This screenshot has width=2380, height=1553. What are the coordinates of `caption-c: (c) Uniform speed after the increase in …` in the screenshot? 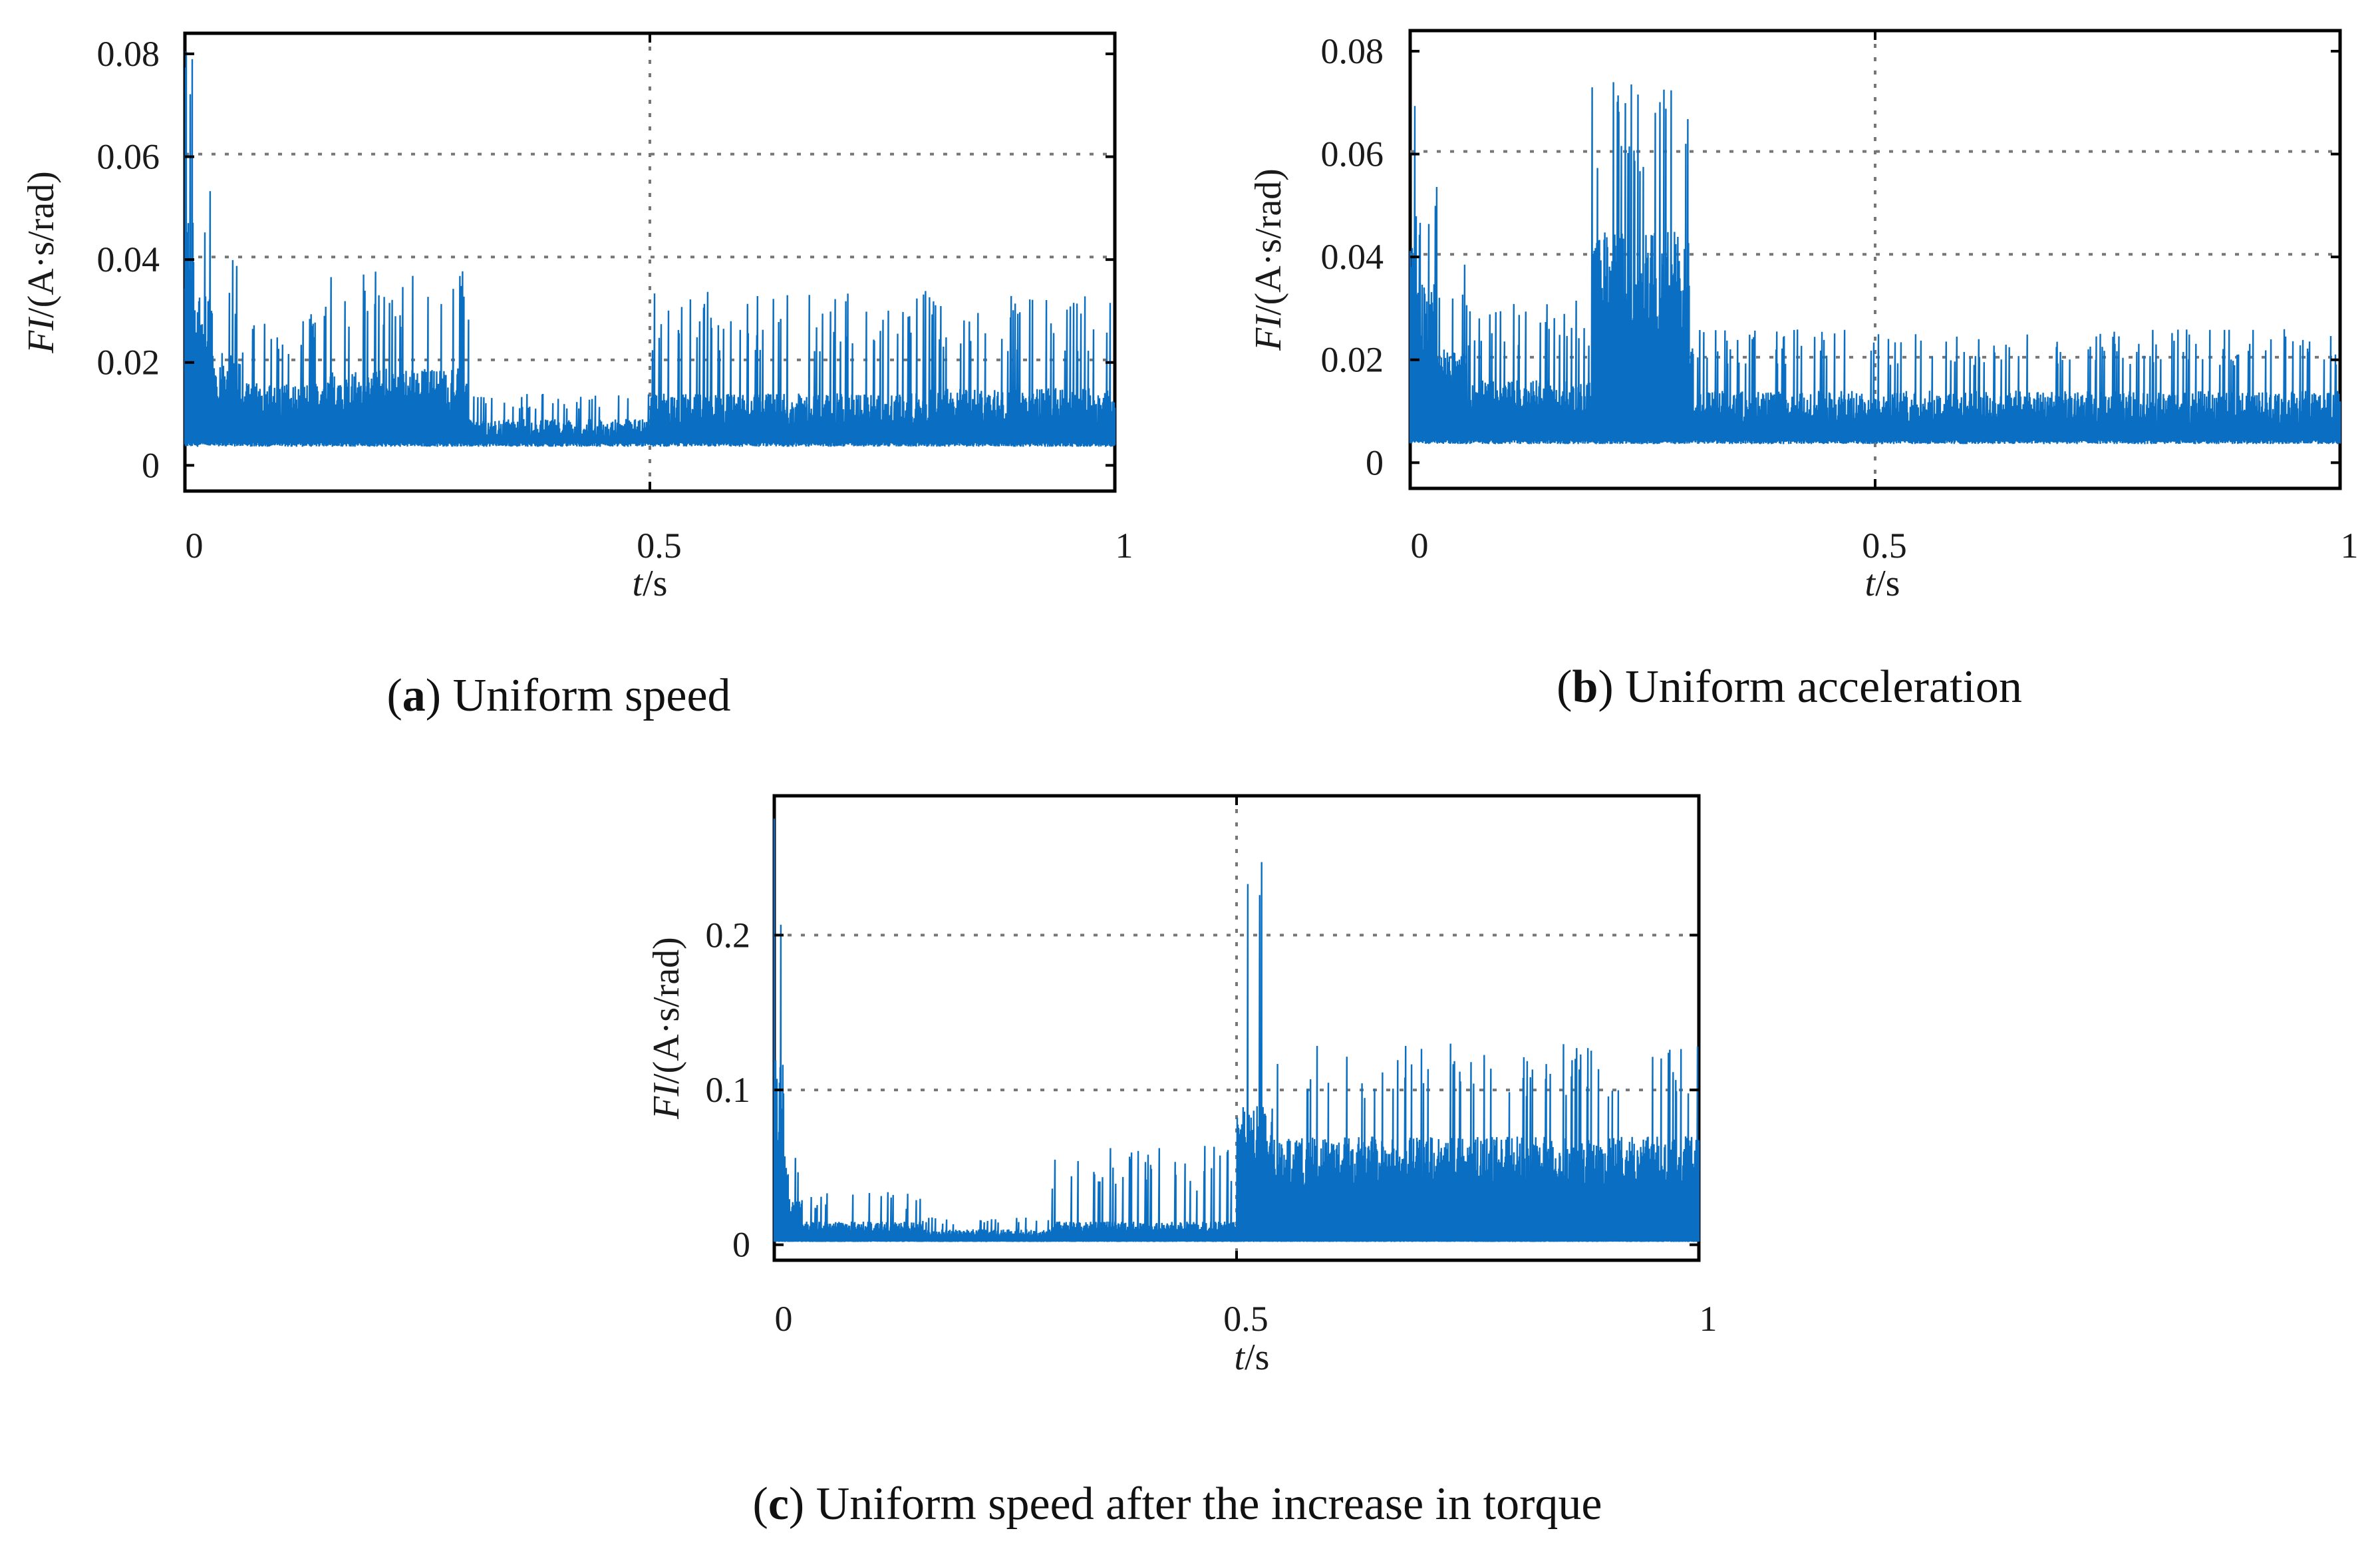 It's located at (1177, 1504).